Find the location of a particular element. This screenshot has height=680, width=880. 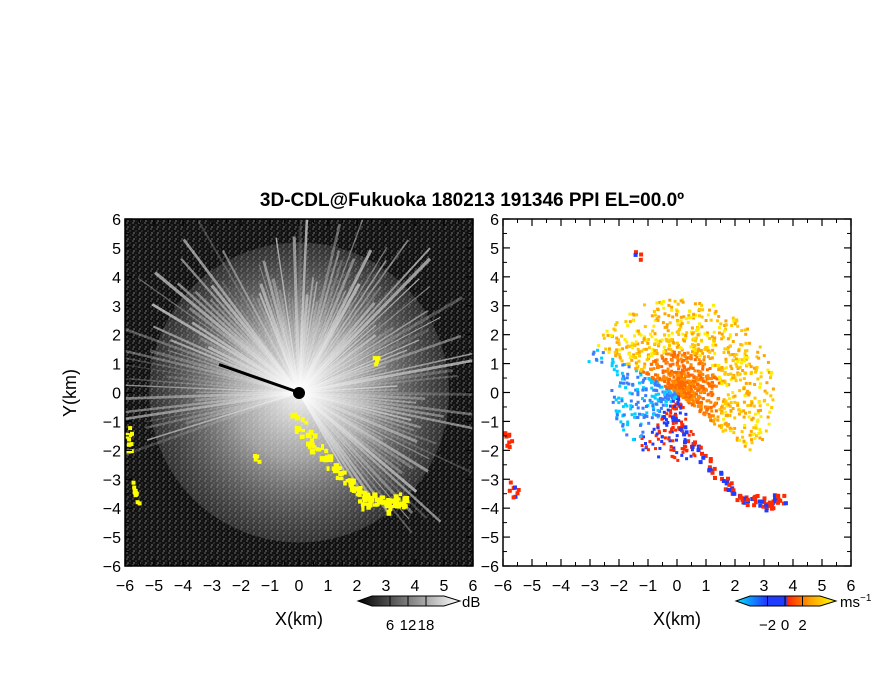

velocity-x-tick-label: 6 is located at coordinates (851, 586).